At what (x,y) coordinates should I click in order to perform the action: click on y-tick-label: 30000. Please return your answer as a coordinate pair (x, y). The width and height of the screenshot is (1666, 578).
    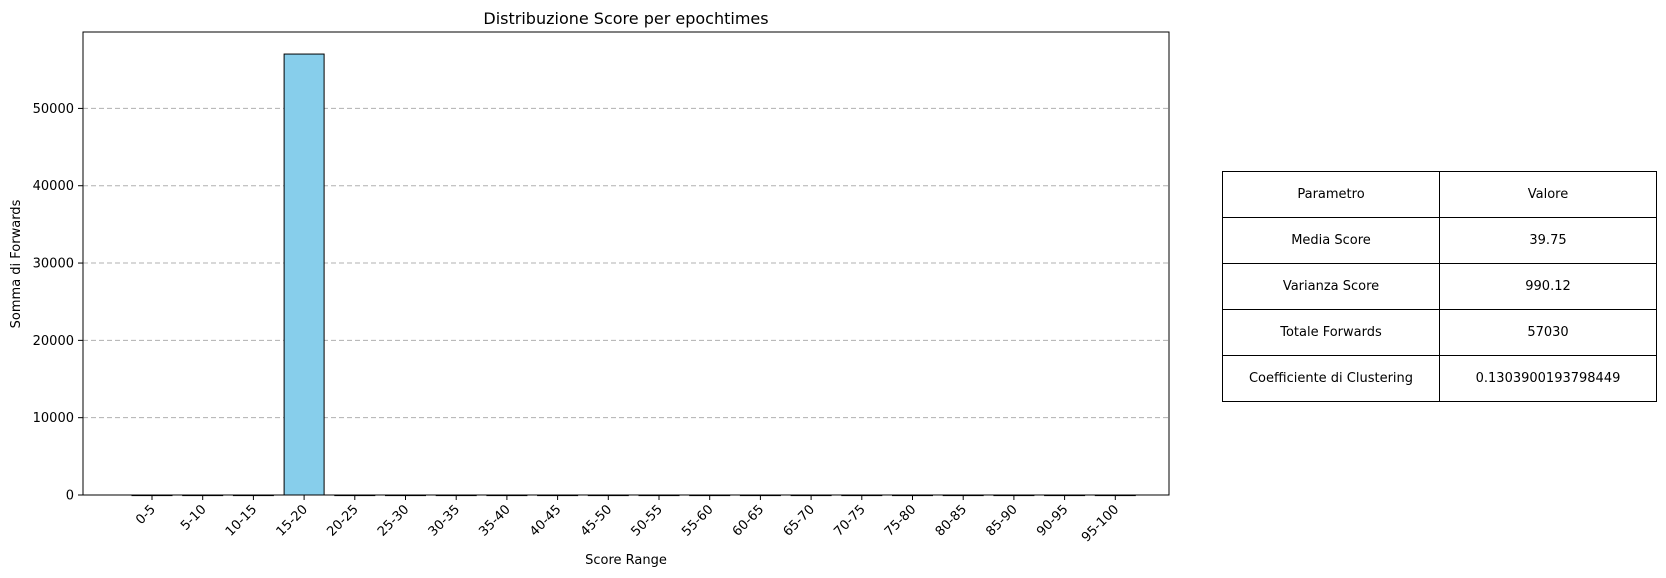
    Looking at the image, I should click on (53, 264).